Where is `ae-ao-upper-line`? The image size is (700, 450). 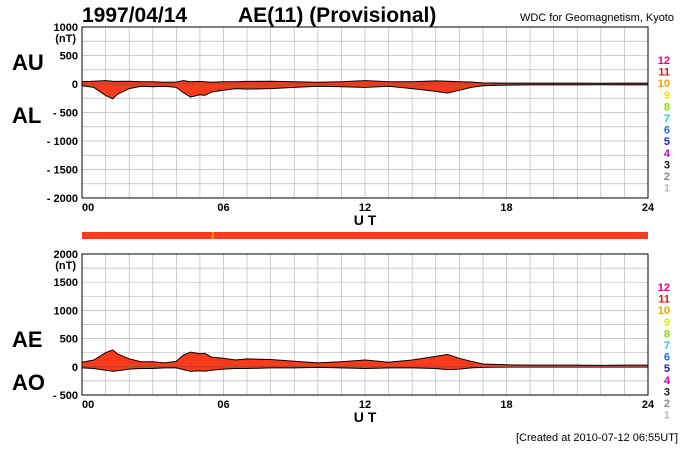
ae-ao-upper-line is located at coordinates (364, 357).